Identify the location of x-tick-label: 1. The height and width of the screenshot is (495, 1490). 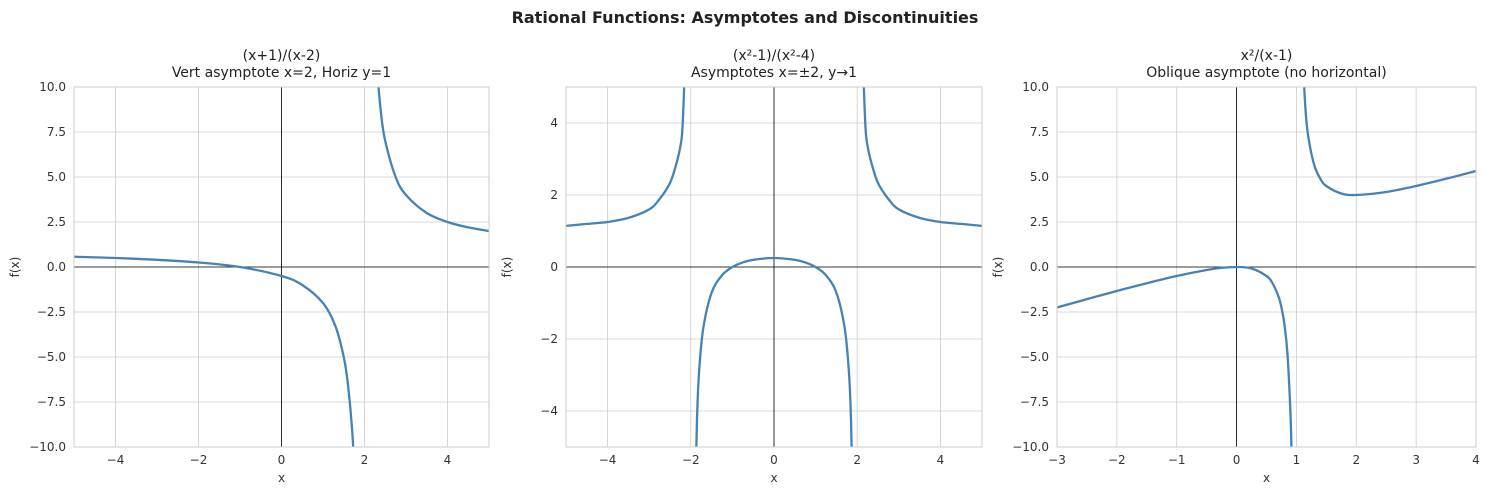
(1297, 460).